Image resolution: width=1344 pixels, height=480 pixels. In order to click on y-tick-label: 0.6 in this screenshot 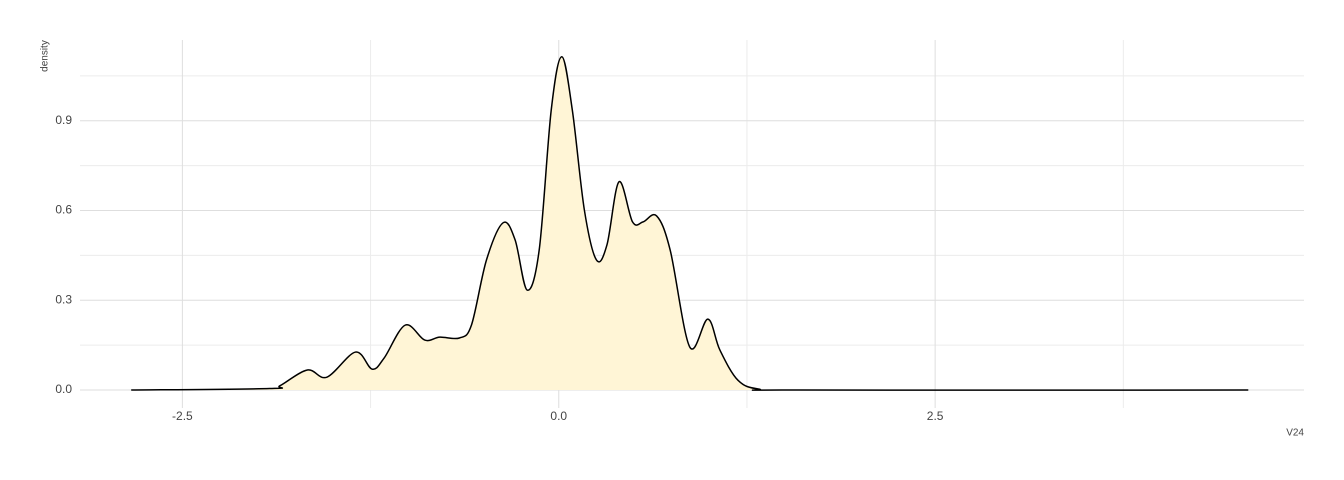, I will do `click(63, 210)`.